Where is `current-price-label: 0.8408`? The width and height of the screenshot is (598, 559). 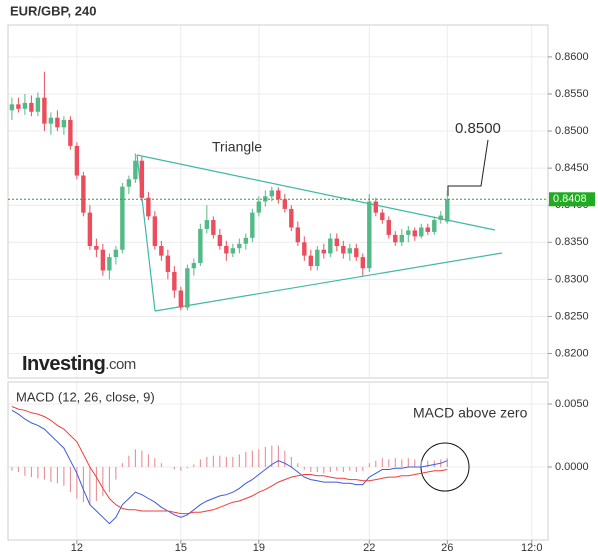
current-price-label: 0.8408 is located at coordinates (570, 199).